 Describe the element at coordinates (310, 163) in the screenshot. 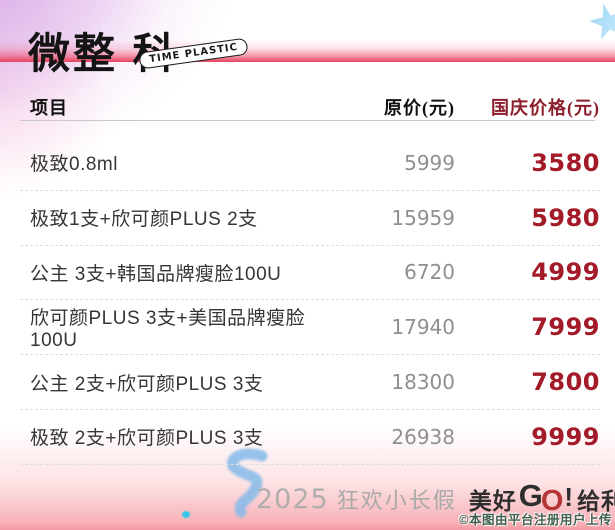

I see `table-row: 极致0.8ml 5999 3580` at that location.